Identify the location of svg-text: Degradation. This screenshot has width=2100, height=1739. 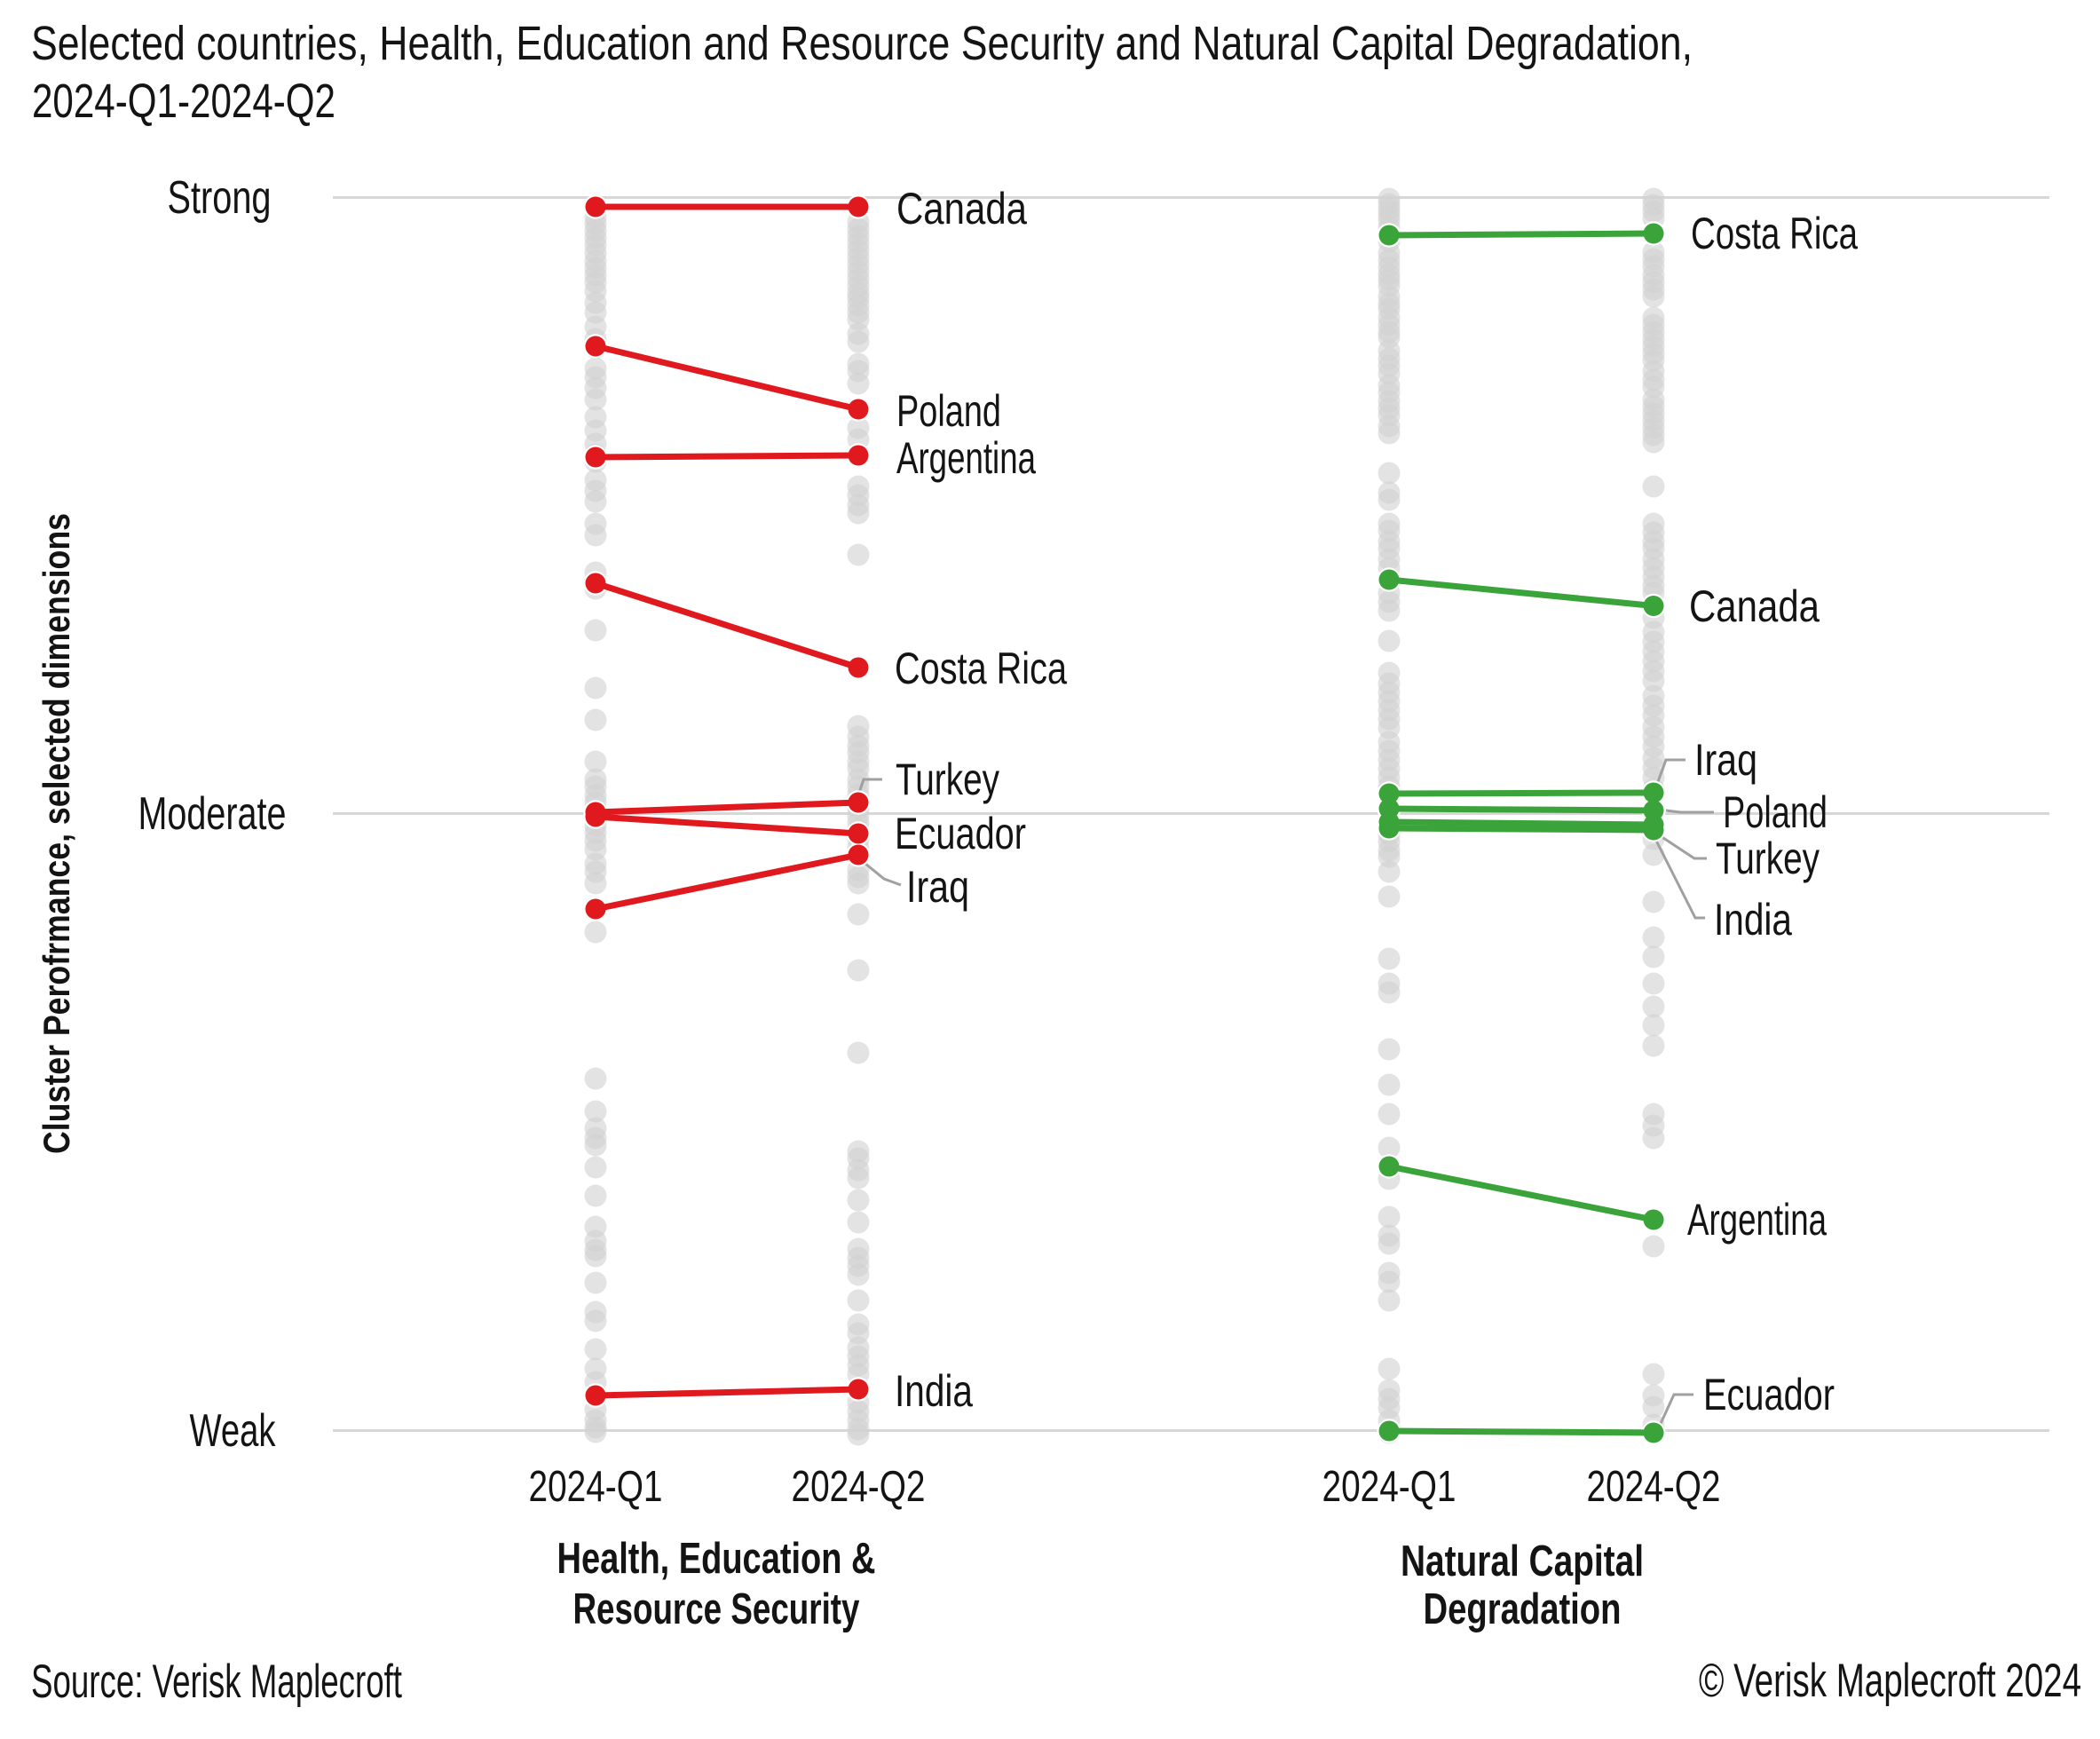
(1523, 1609).